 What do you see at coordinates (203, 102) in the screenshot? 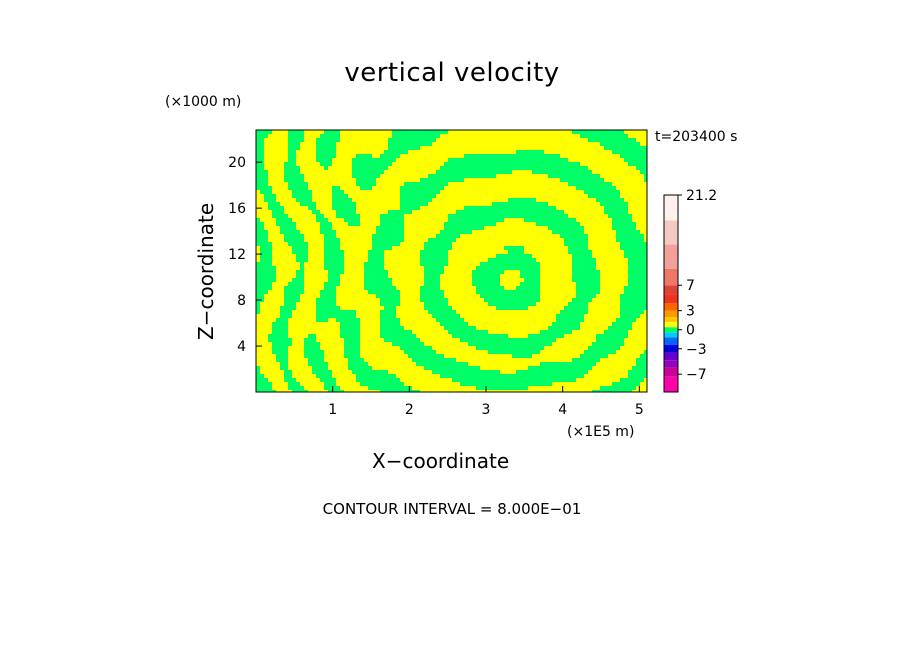
I see `y-axis-unit: (×1000 m)` at bounding box center [203, 102].